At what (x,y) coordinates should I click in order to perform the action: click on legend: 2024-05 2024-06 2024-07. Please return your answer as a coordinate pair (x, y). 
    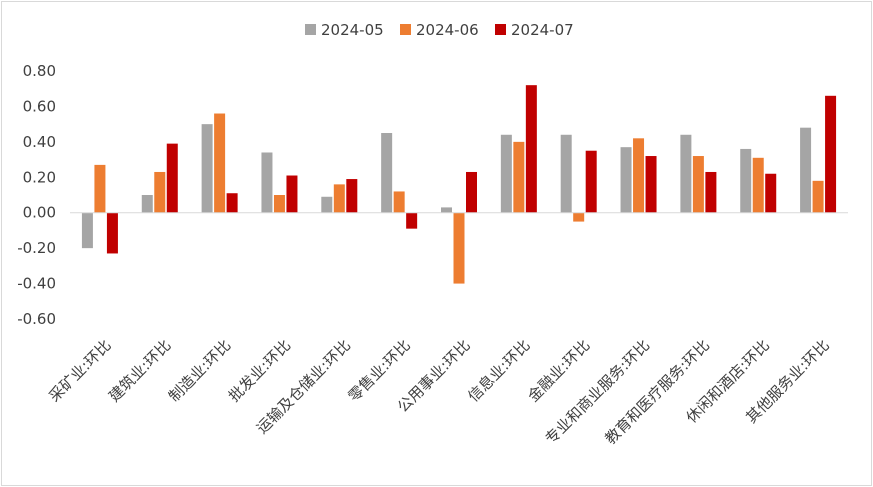
    Looking at the image, I should click on (439, 30).